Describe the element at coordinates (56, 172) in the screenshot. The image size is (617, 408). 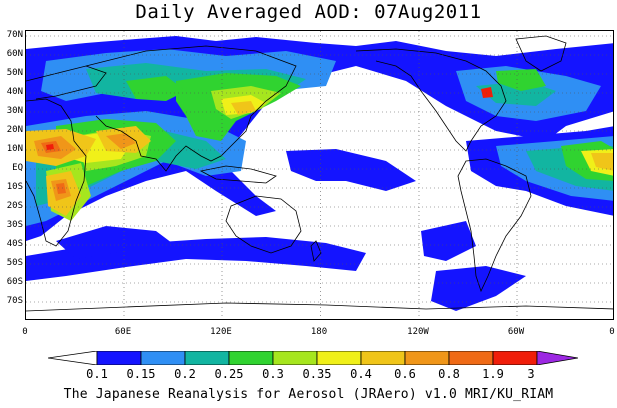
I see `coast-africa` at that location.